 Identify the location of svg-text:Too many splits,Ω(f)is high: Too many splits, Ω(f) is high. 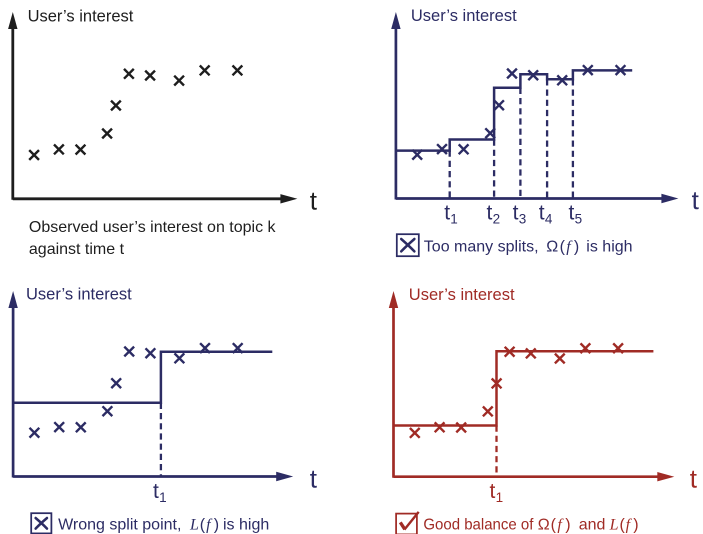
(528, 247).